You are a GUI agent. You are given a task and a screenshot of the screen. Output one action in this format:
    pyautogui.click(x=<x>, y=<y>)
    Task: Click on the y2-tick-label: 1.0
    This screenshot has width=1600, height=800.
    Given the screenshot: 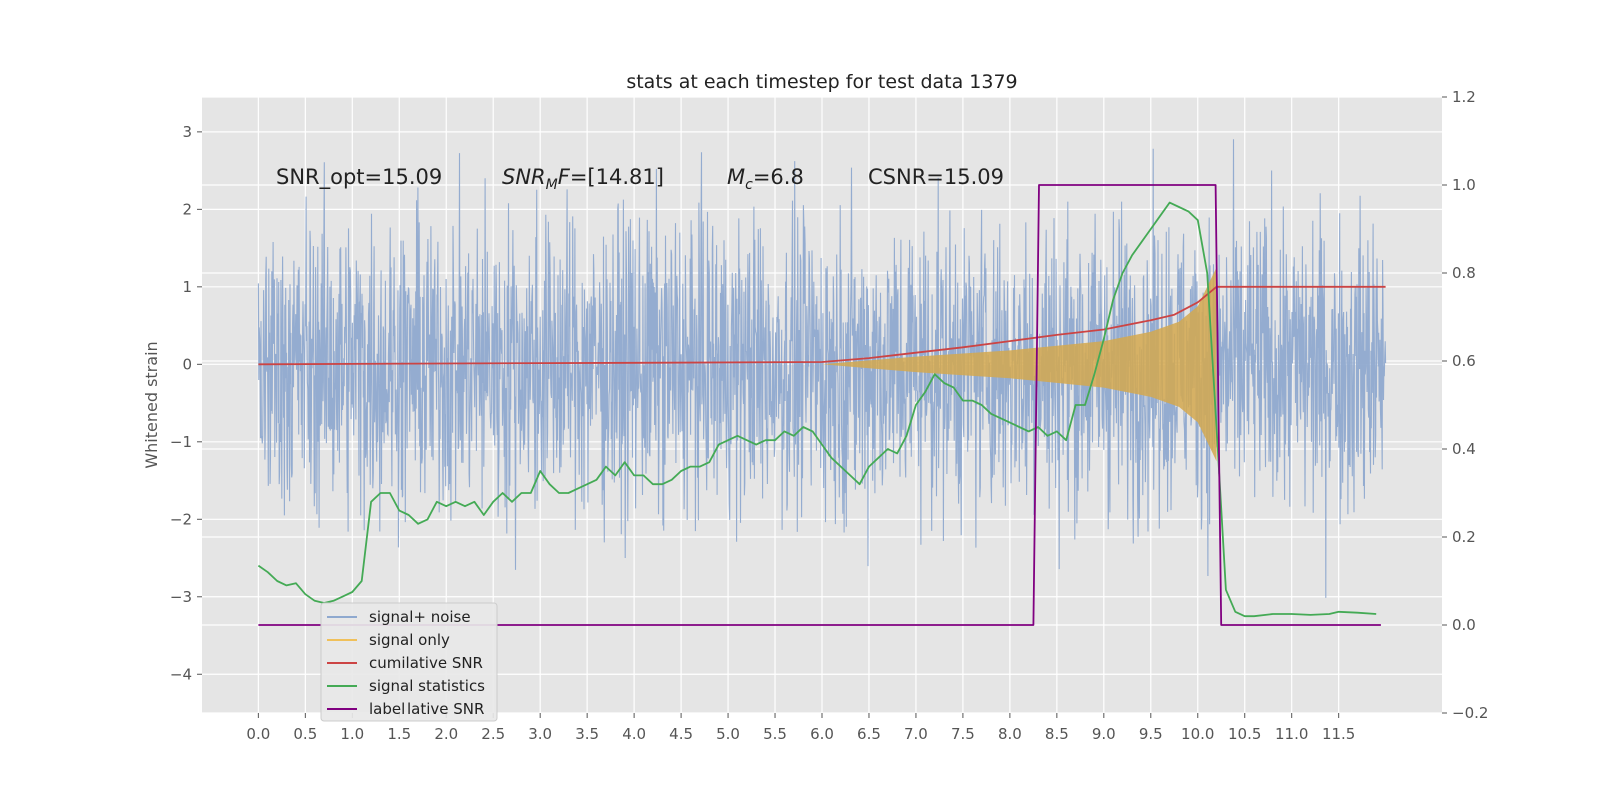 What is the action you would take?
    pyautogui.click(x=1464, y=185)
    